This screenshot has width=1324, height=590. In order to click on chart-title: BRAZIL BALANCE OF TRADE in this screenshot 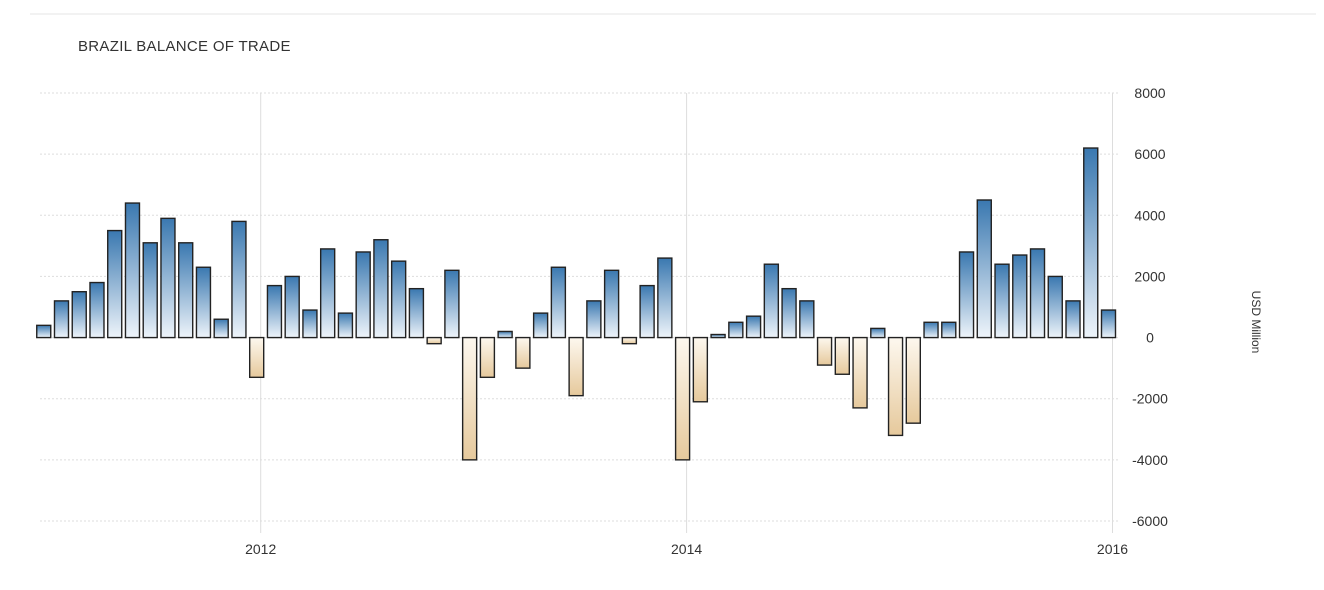, I will do `click(184, 46)`.